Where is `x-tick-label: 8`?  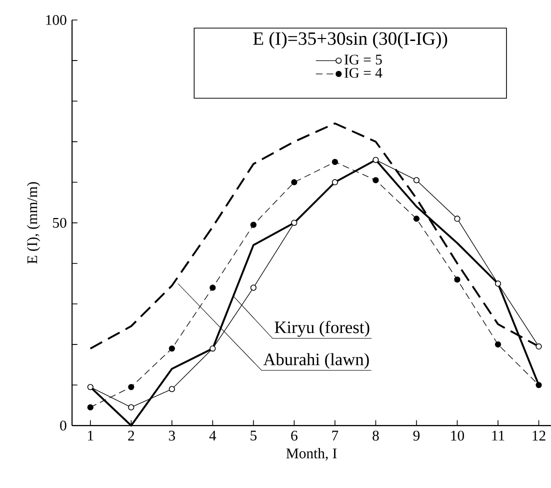 x-tick-label: 8 is located at coordinates (375, 435).